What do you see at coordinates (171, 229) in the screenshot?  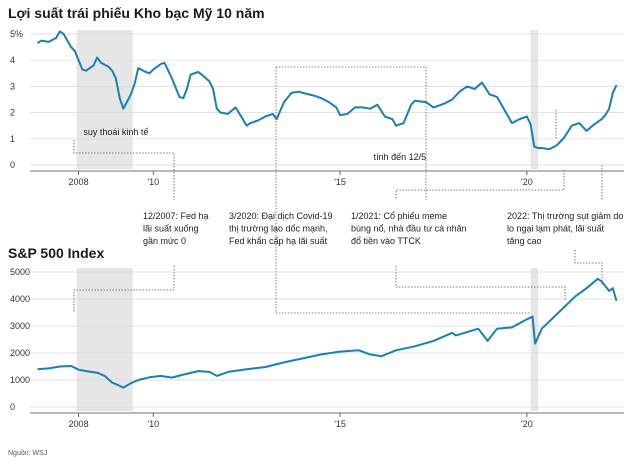 I see `callout-line: lãi suất xuống` at bounding box center [171, 229].